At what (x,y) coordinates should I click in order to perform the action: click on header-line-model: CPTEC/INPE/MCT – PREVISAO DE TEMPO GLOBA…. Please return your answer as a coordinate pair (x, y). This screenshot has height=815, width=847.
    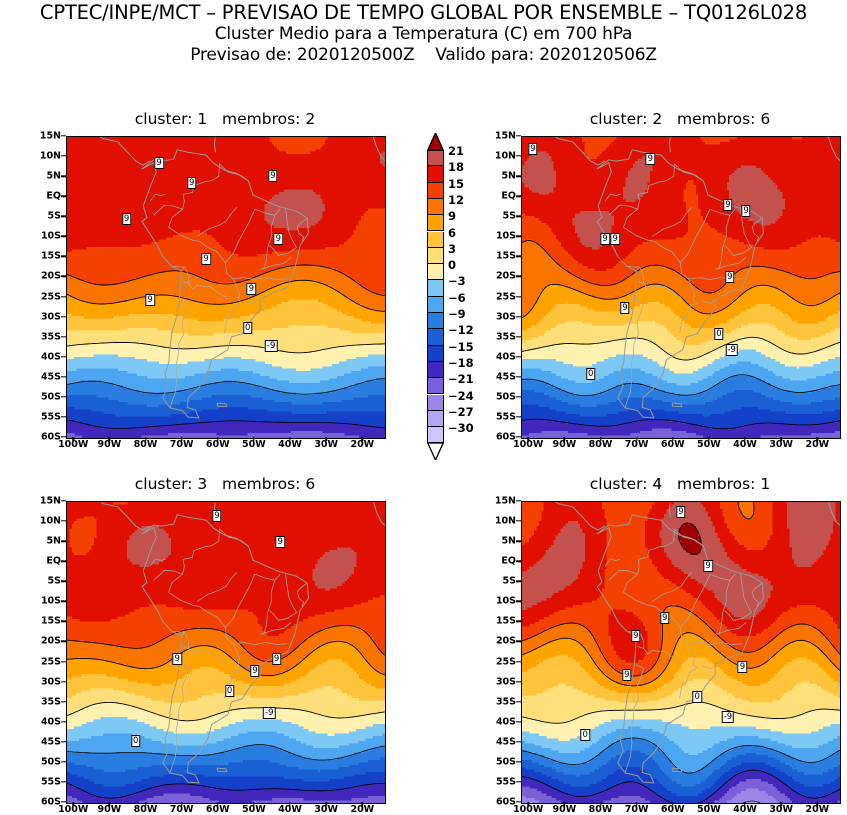
    Looking at the image, I should click on (423, 12).